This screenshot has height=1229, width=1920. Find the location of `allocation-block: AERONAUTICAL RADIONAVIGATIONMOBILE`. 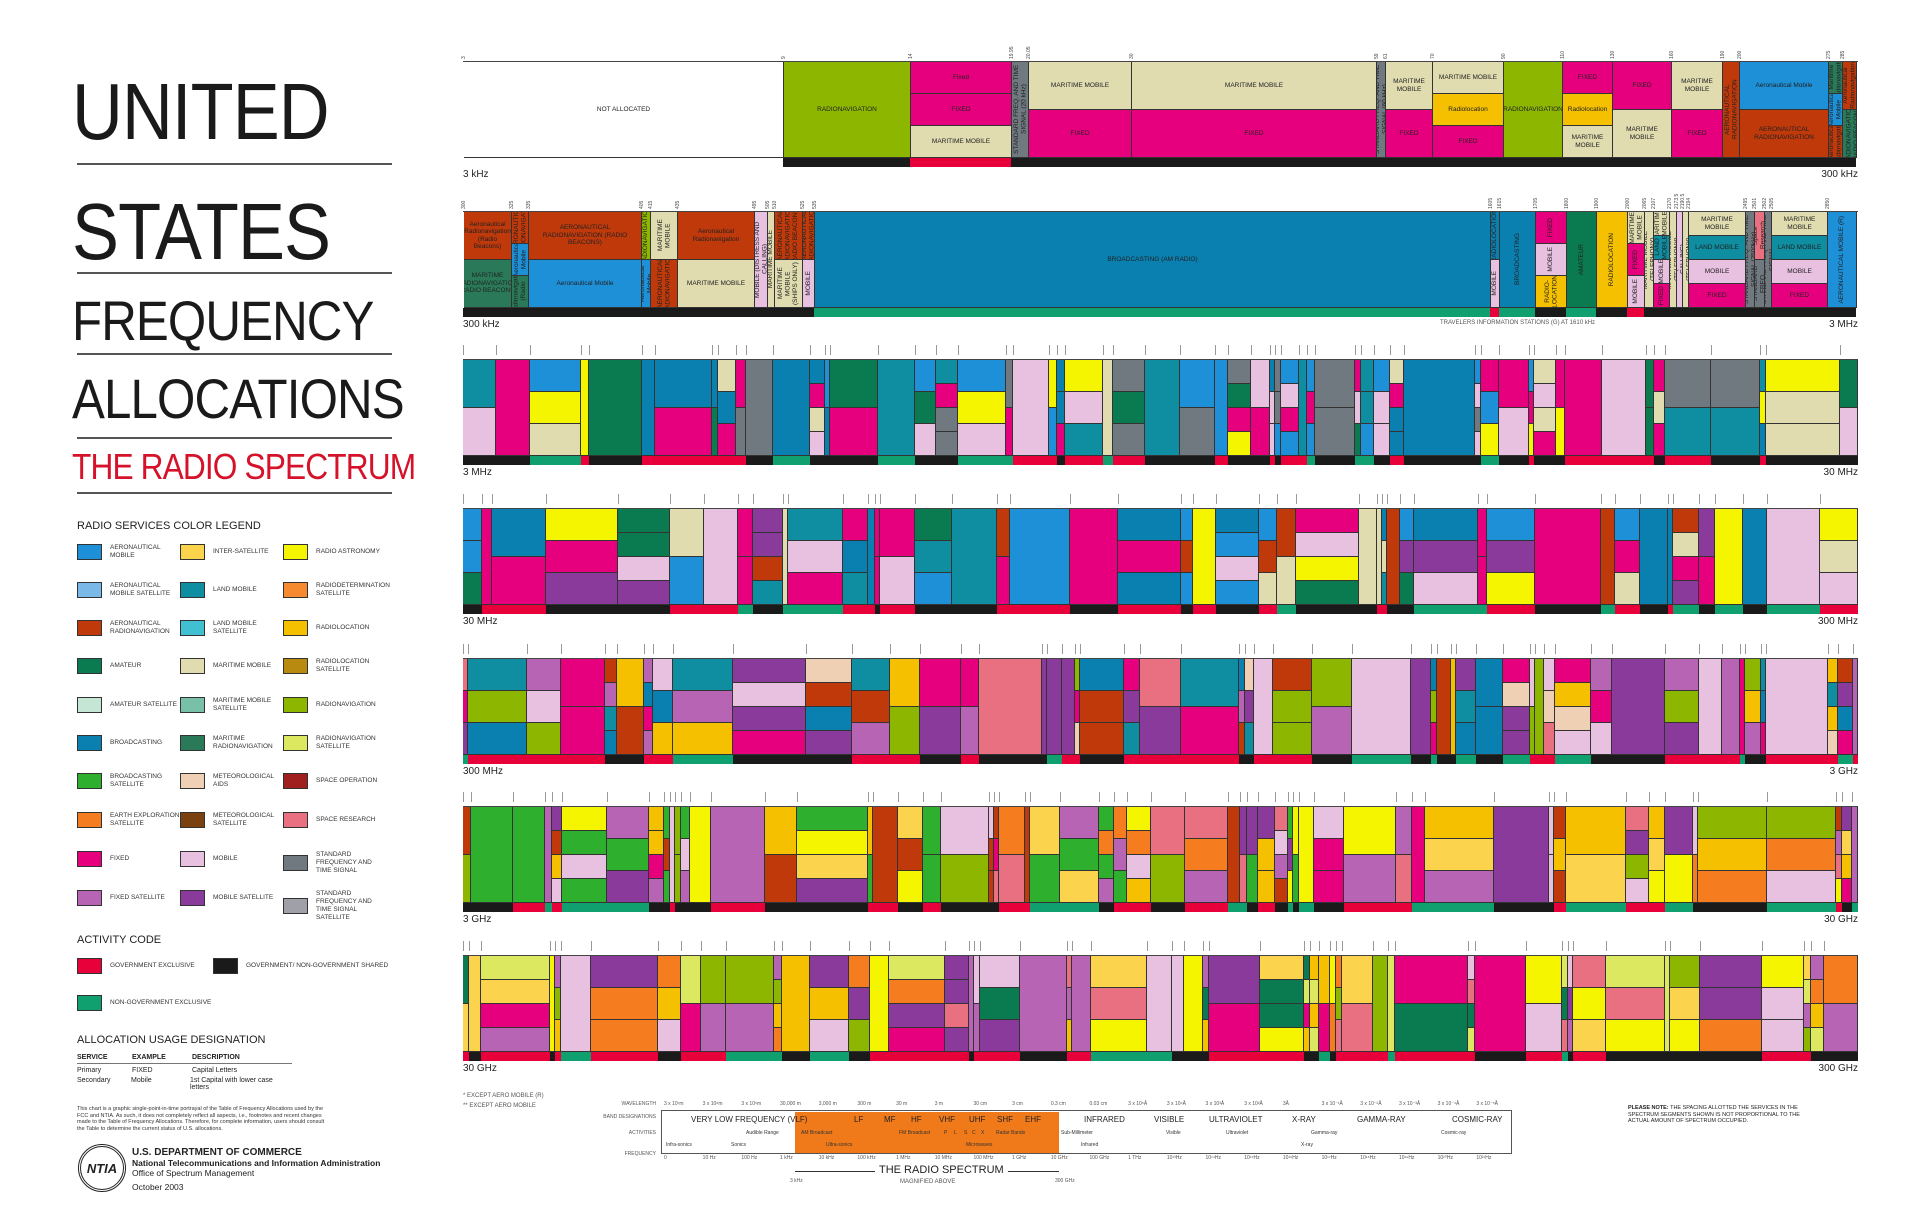

allocation-block: AERONAUTICAL RADIONAVIGATIONMOBILE is located at coordinates (809, 260).